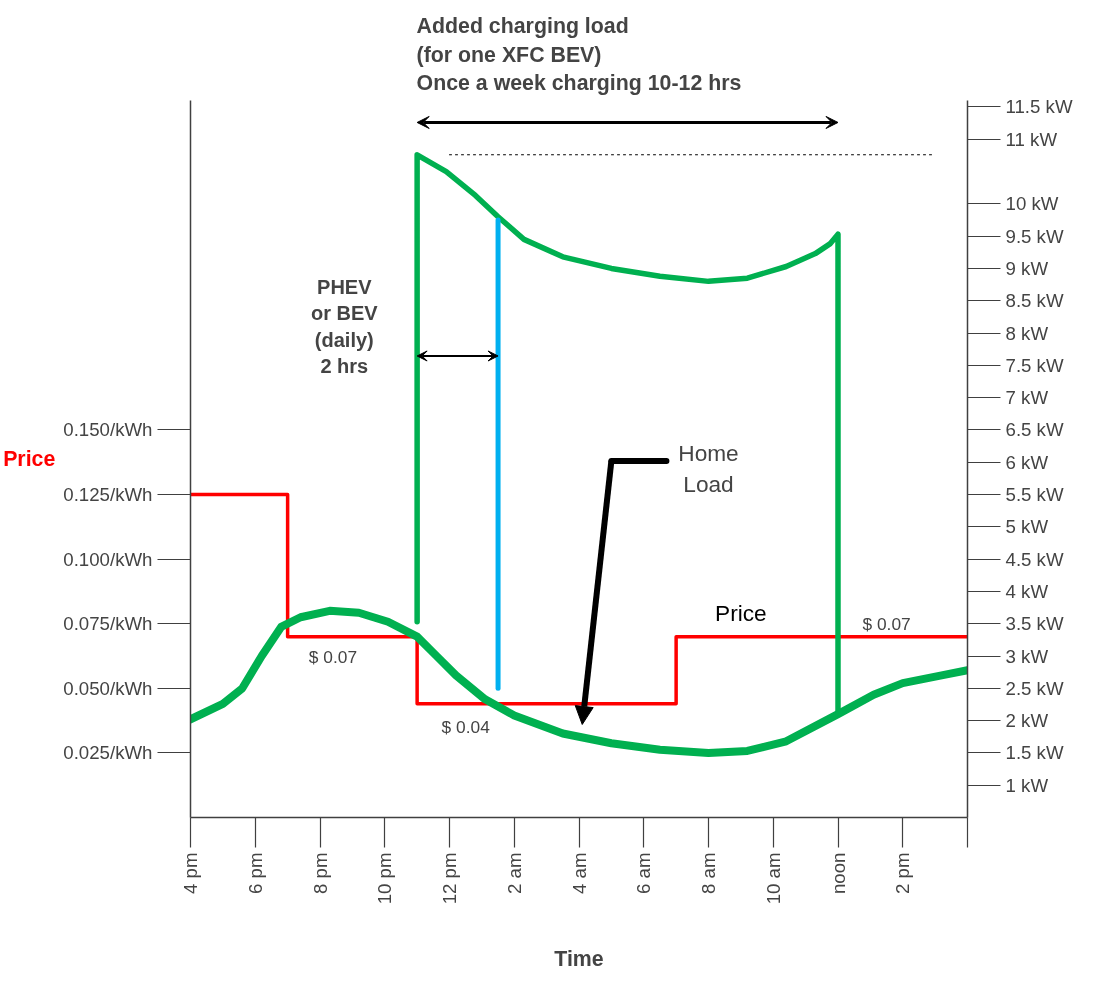 Image resolution: width=1103 pixels, height=986 pixels. What do you see at coordinates (190, 873) in the screenshot?
I see `x-tick-label: 4 pm` at bounding box center [190, 873].